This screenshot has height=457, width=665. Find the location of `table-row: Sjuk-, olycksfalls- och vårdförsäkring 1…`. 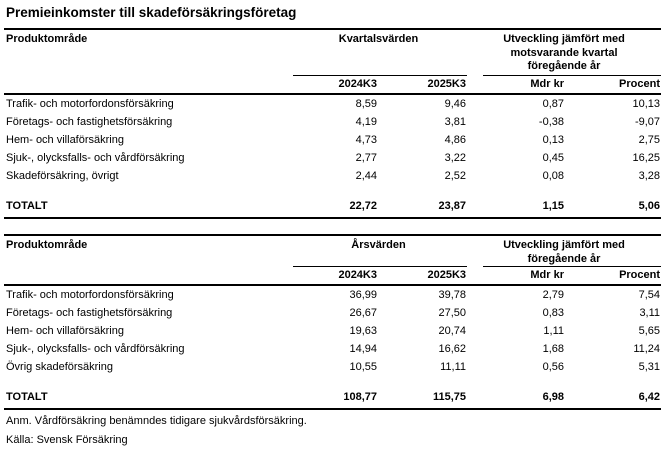

table-row: Sjuk-, olycksfalls- och vårdförsäkring 1… is located at coordinates (332, 349).